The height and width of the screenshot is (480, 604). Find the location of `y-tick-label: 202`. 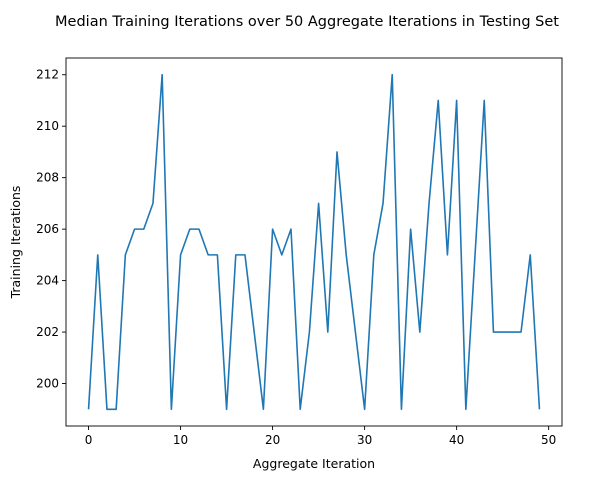

y-tick-label: 202 is located at coordinates (47, 332).